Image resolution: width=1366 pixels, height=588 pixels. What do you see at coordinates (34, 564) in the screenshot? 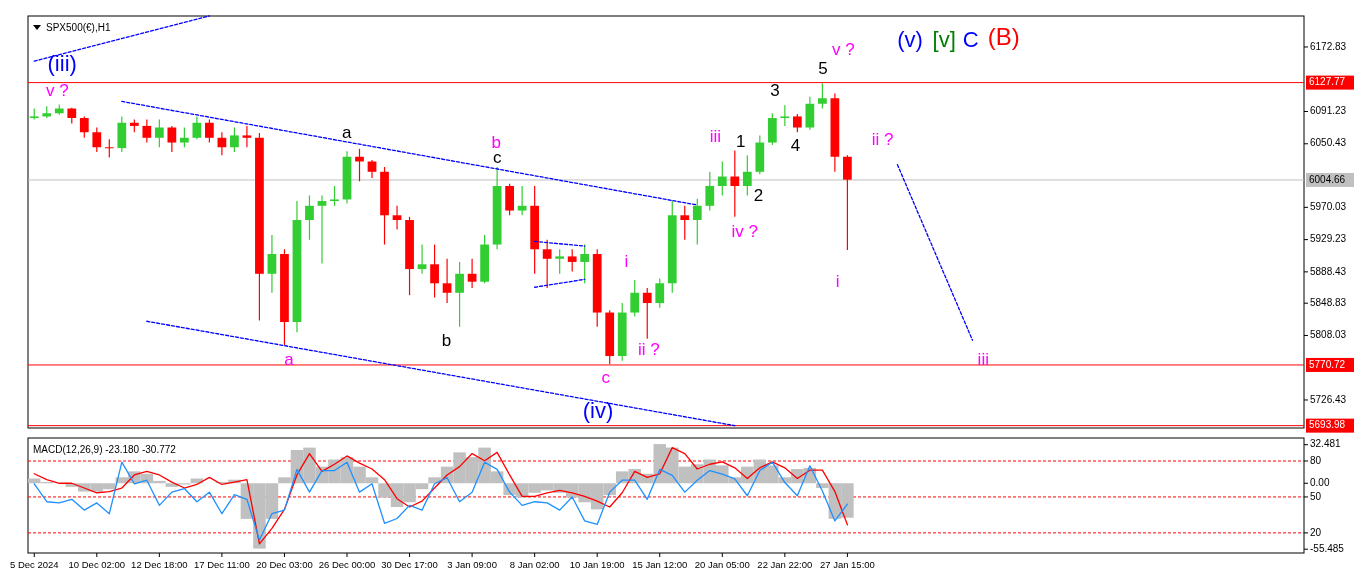
I see `x-tick-label: 5 Dec 2024` at bounding box center [34, 564].